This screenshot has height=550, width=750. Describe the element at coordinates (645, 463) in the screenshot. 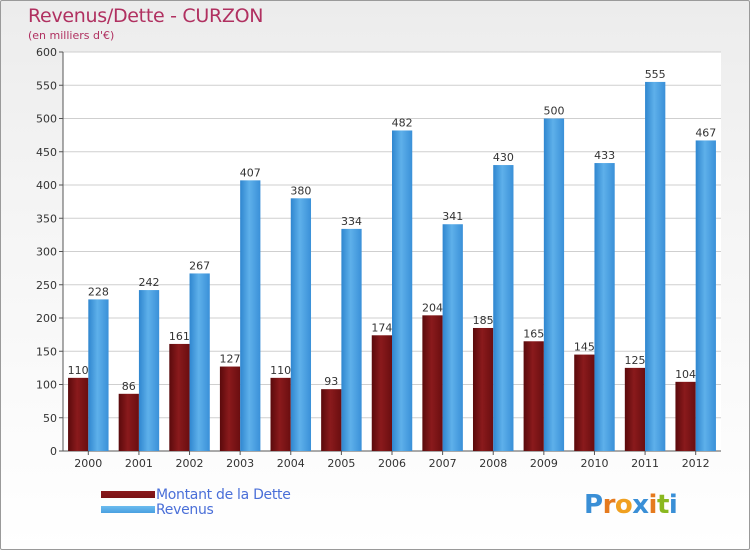

I see `x-tick-label: 2011` at that location.